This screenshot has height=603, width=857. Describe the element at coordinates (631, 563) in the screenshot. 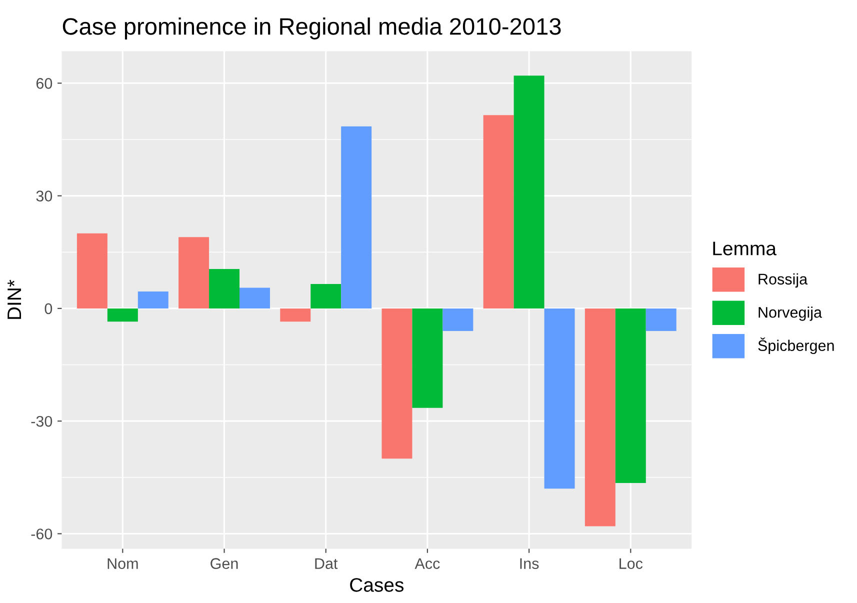

I see `x-tick-label: Loc` at that location.